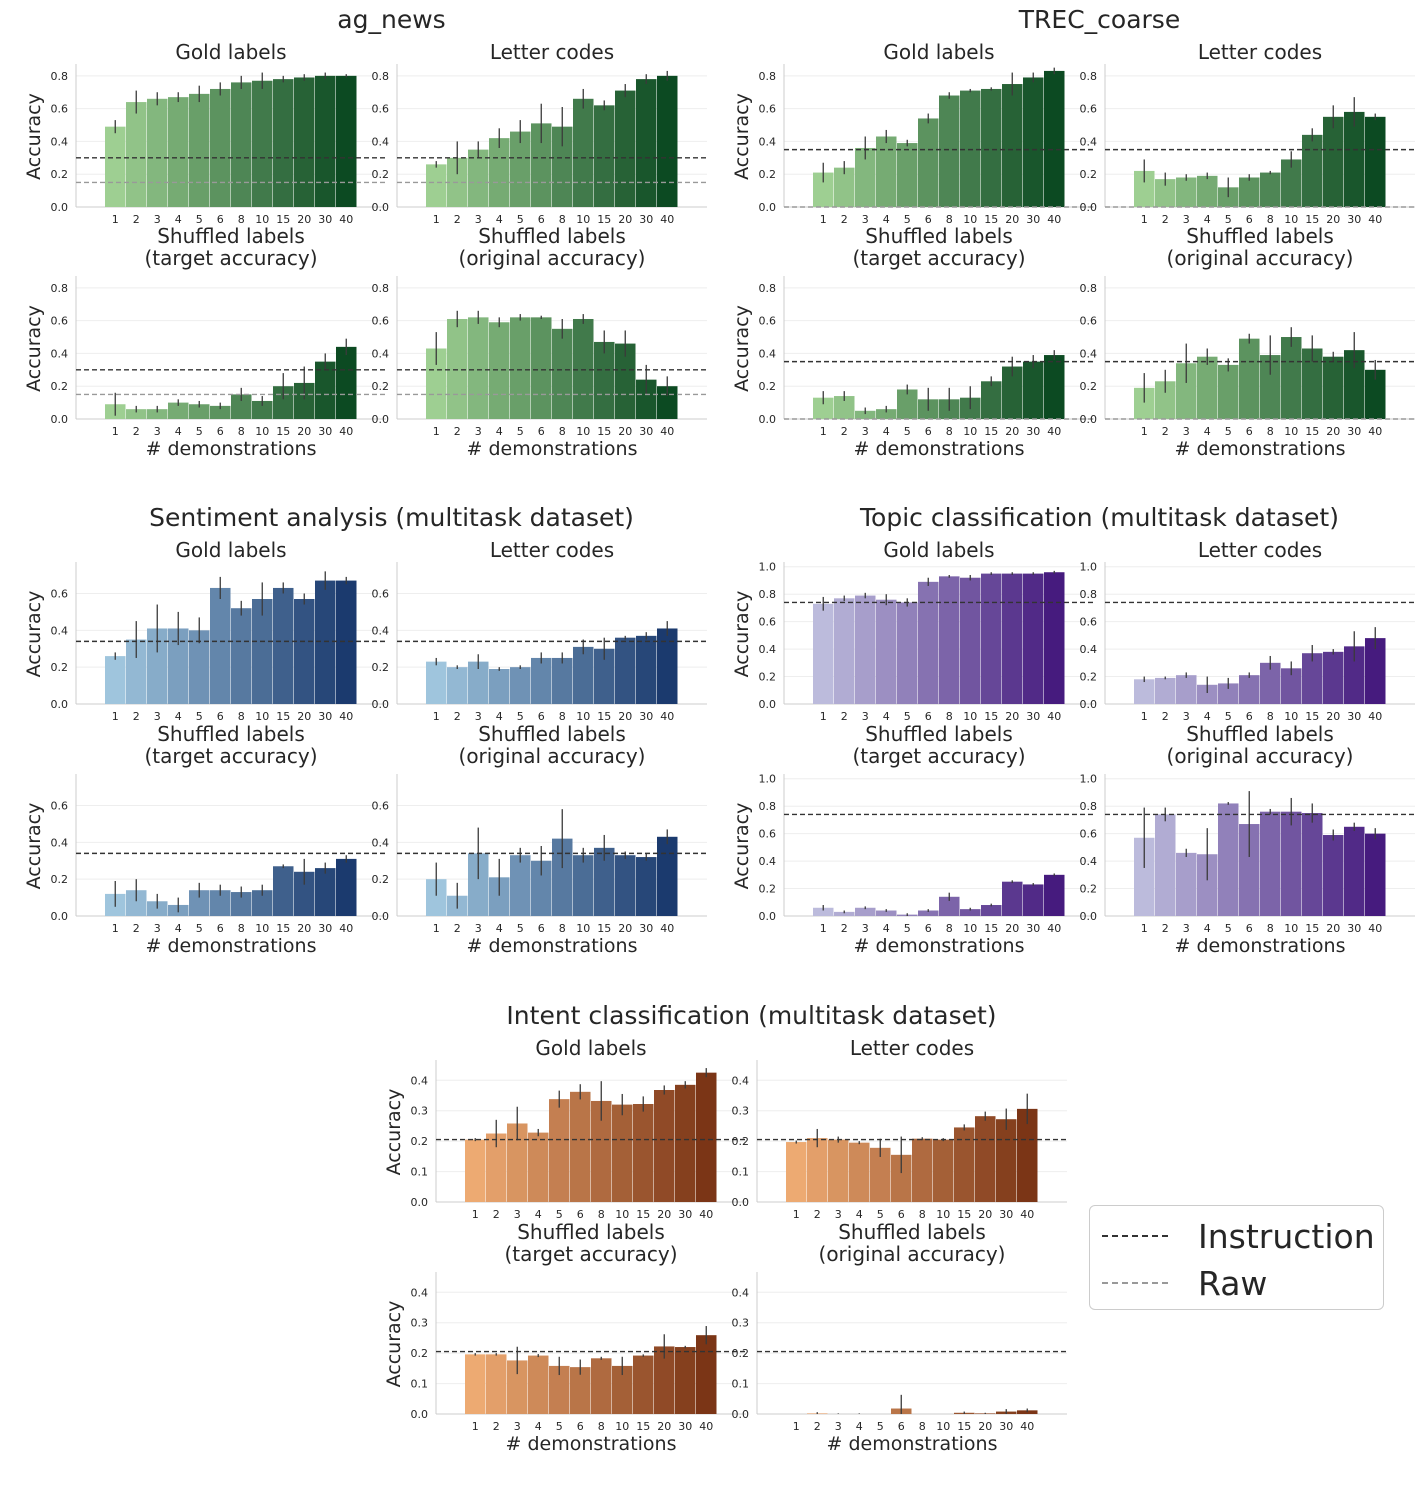 The image size is (1426, 1500). I want to click on x-tick-label: 5, so click(559, 1426).